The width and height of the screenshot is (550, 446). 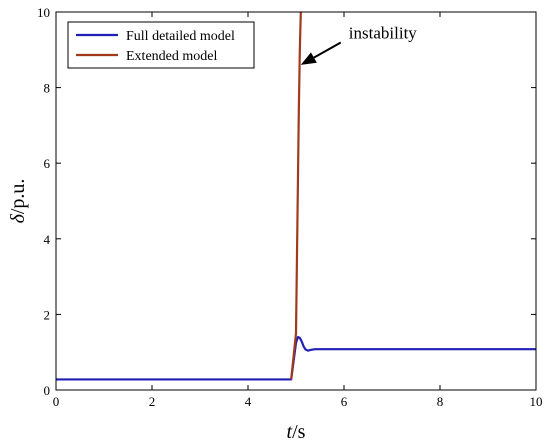 I want to click on x-axis-label: t/s, so click(x=296, y=432).